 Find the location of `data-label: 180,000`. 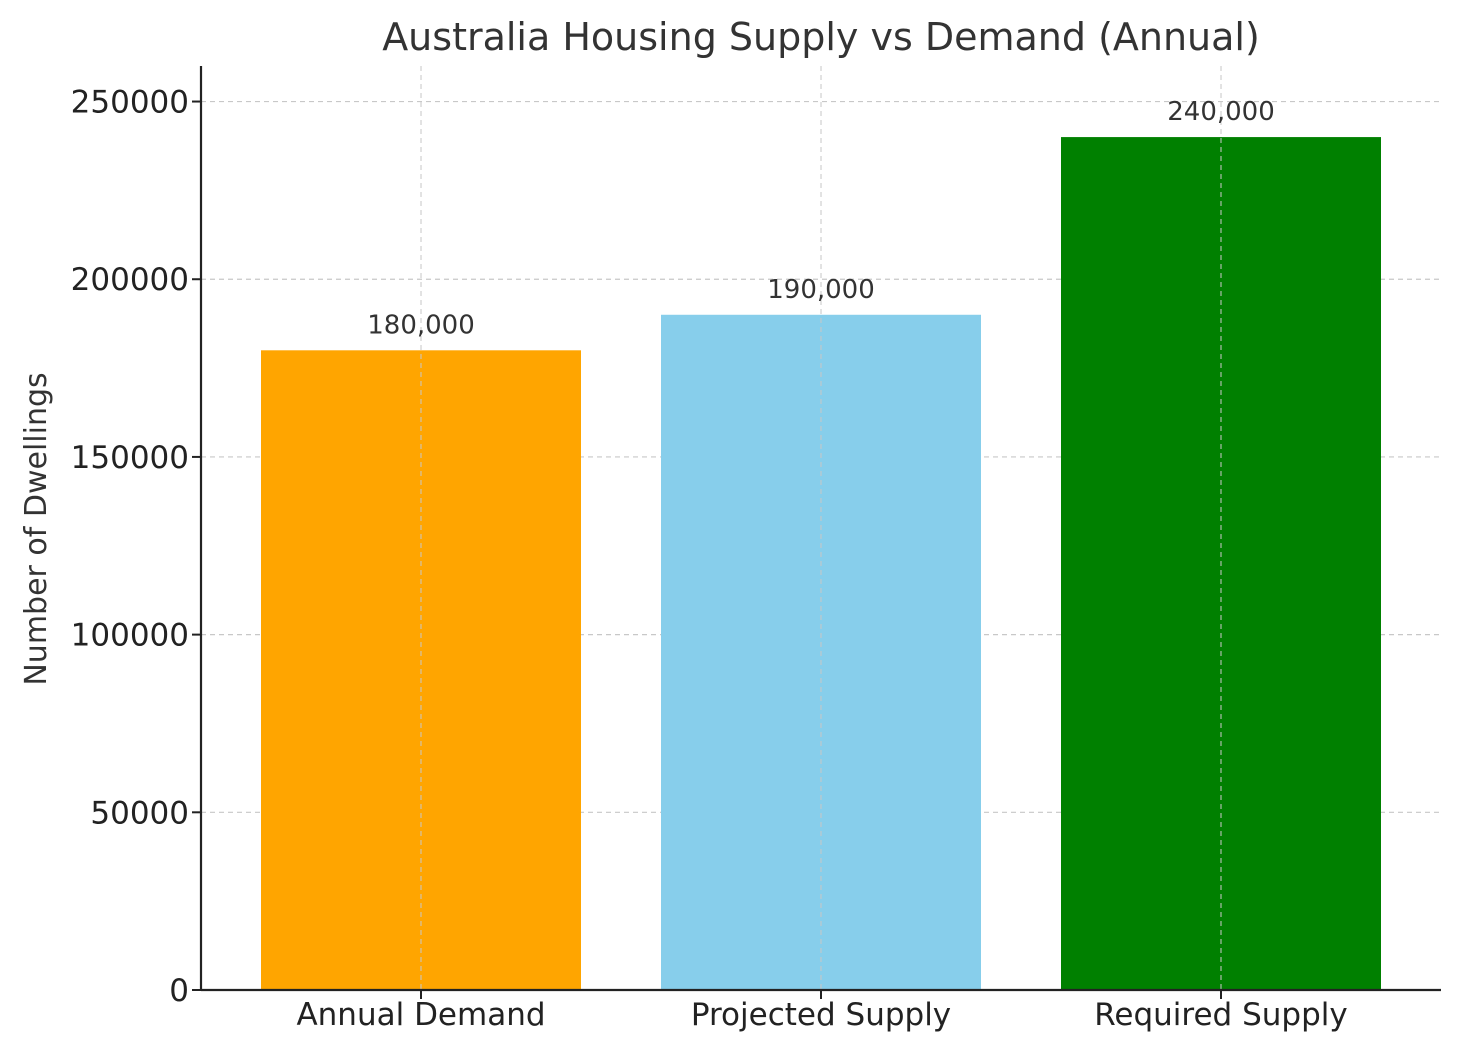

data-label: 180,000 is located at coordinates (421, 325).